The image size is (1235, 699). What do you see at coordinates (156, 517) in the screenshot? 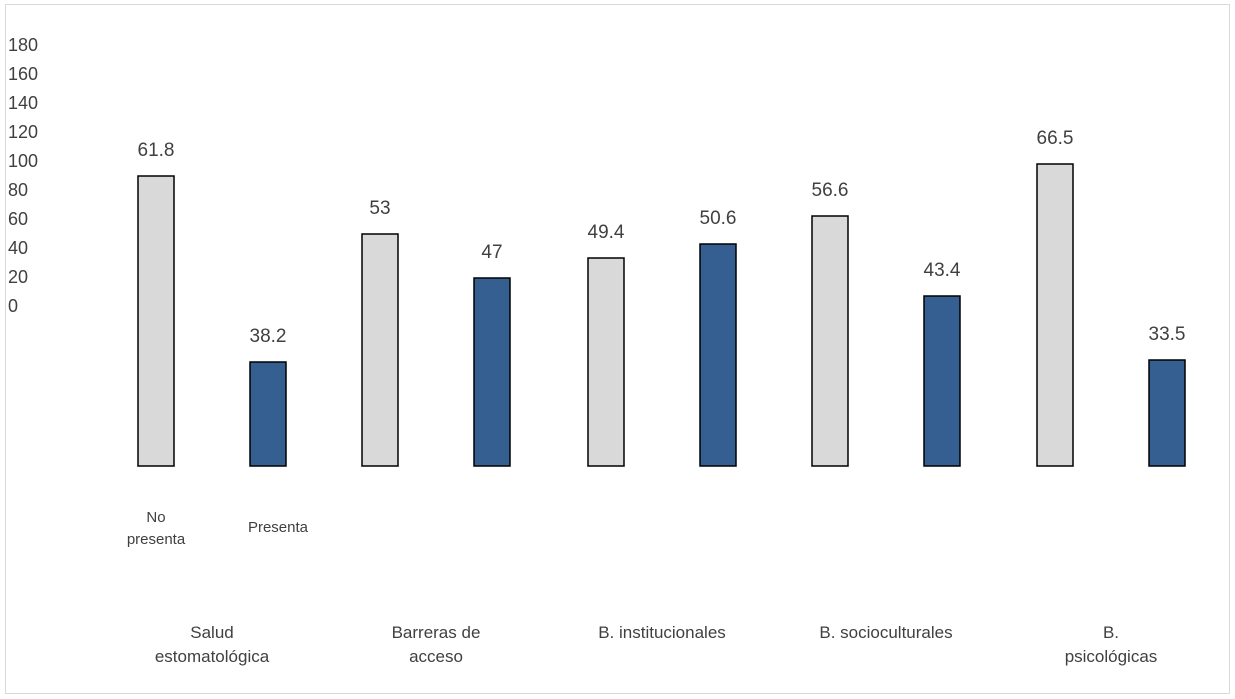
I see `sublabel-line: No` at bounding box center [156, 517].